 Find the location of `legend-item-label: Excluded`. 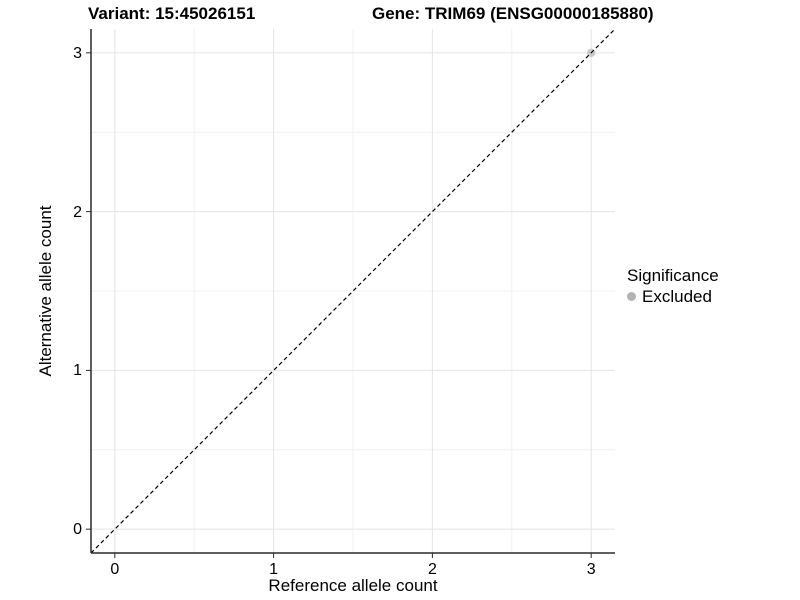

legend-item-label: Excluded is located at coordinates (677, 296).